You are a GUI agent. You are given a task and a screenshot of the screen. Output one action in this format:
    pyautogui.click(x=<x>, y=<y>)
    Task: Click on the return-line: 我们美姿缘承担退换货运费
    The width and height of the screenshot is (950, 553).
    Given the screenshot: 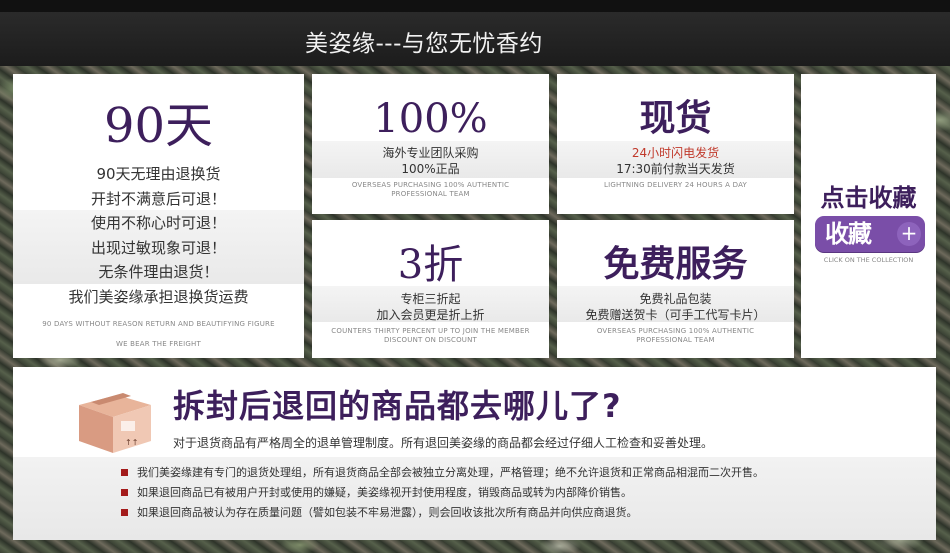 What is the action you would take?
    pyautogui.click(x=158, y=296)
    